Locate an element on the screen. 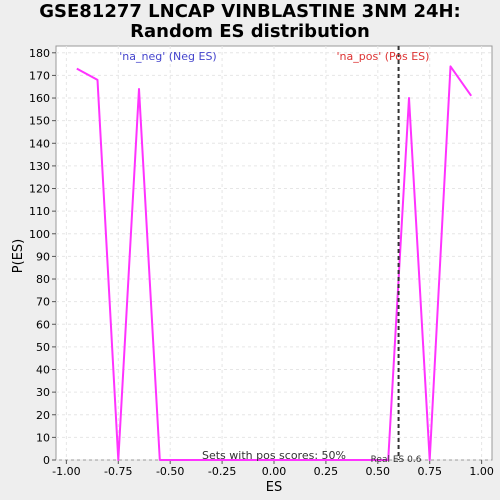 The width and height of the screenshot is (500, 500). y-tick-label: 50 is located at coordinates (43, 347).